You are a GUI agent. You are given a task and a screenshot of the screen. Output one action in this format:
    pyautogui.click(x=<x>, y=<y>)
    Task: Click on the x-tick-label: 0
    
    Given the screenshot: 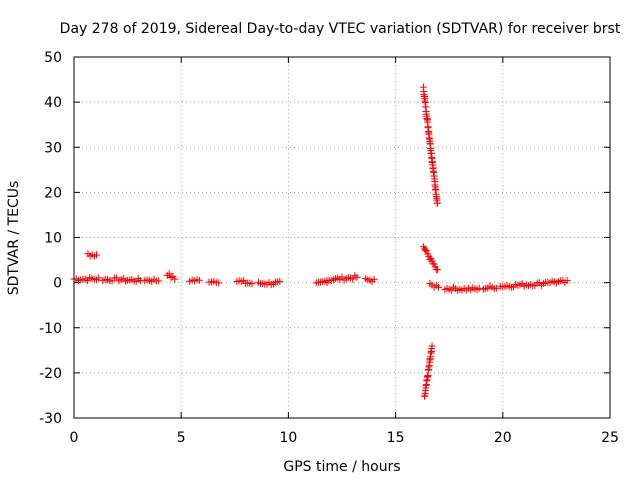 What is the action you would take?
    pyautogui.click(x=74, y=438)
    